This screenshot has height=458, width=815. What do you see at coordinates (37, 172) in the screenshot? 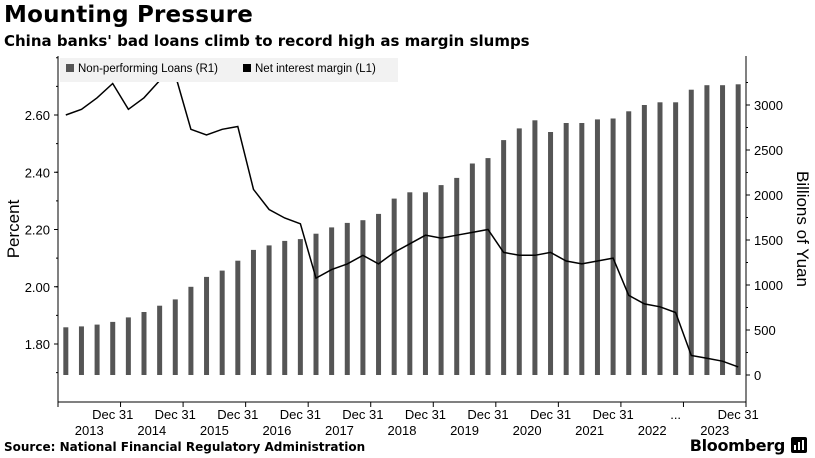
I see `left-tick-label: 2.40` at bounding box center [37, 172].